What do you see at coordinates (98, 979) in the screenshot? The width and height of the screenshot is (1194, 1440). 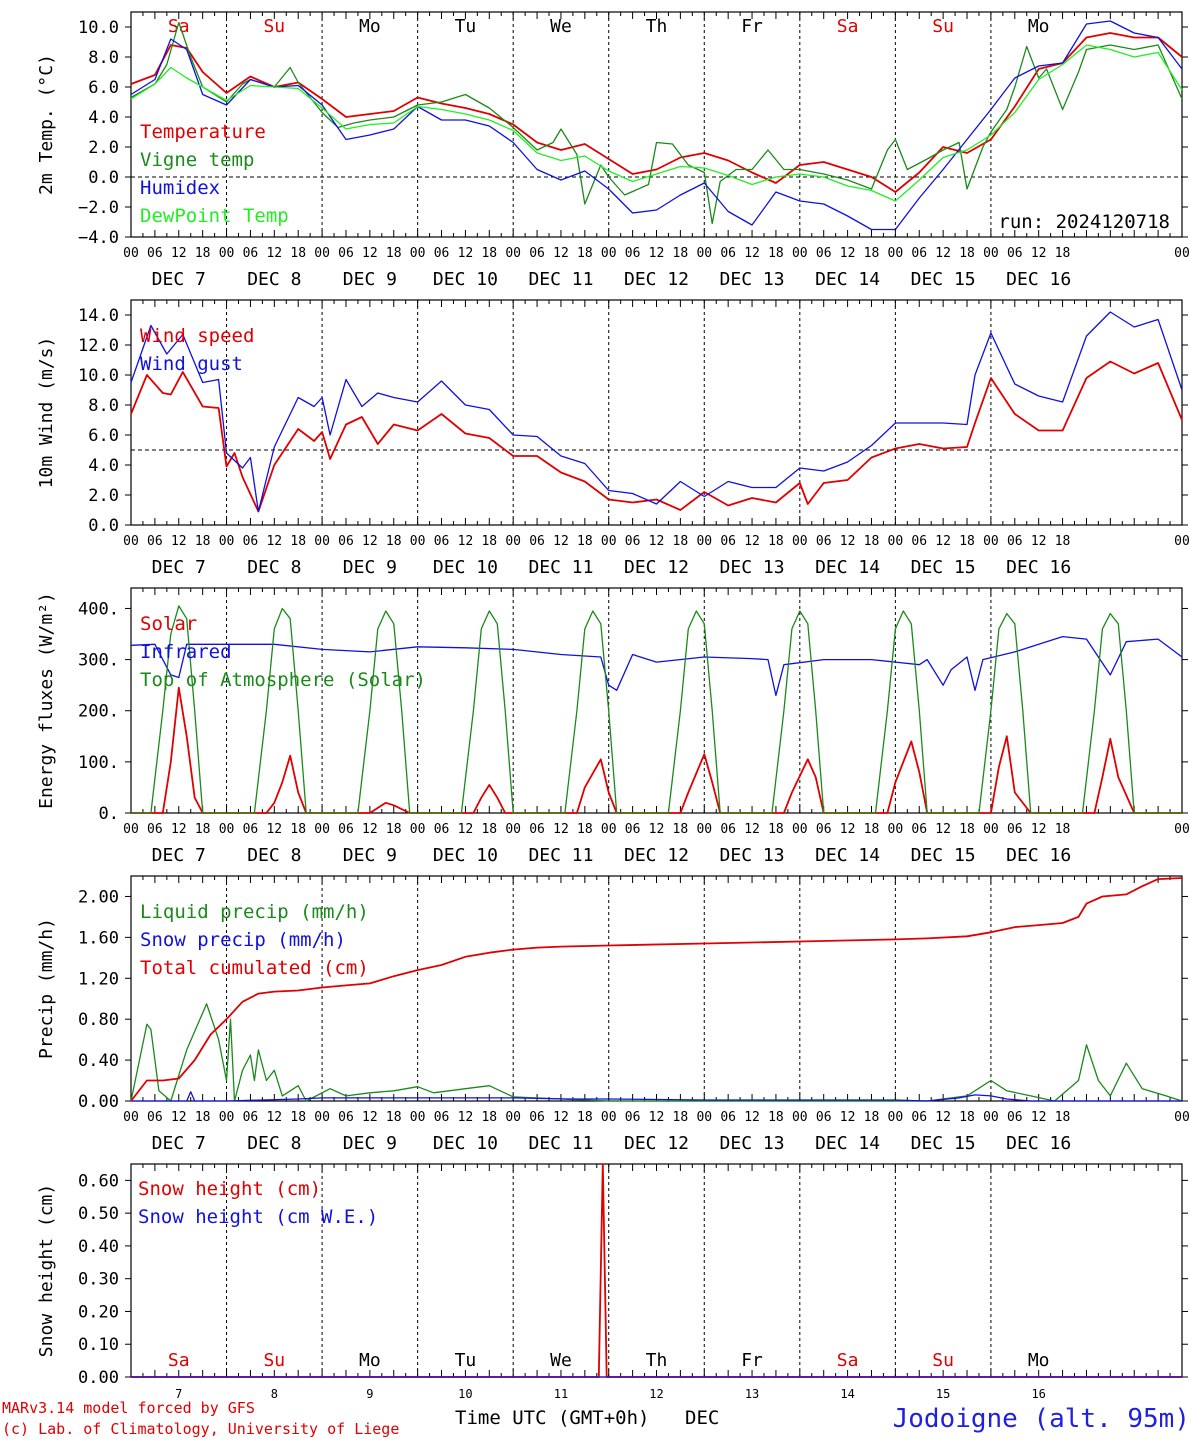 I see `y-tick-label: 1.20` at bounding box center [98, 979].